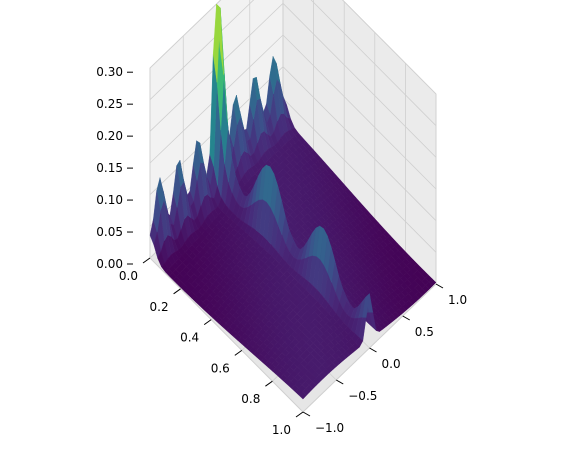  Describe the element at coordinates (189, 338) in the screenshot. I see `x-tick-label: 0.4` at that location.